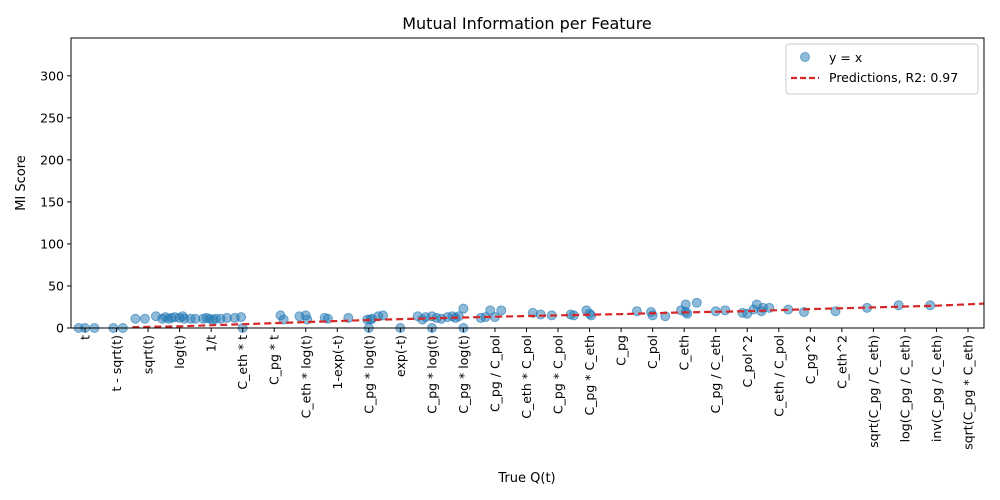 The image size is (1000, 500). I want to click on x-tick-label: 1/t, so click(211, 343).